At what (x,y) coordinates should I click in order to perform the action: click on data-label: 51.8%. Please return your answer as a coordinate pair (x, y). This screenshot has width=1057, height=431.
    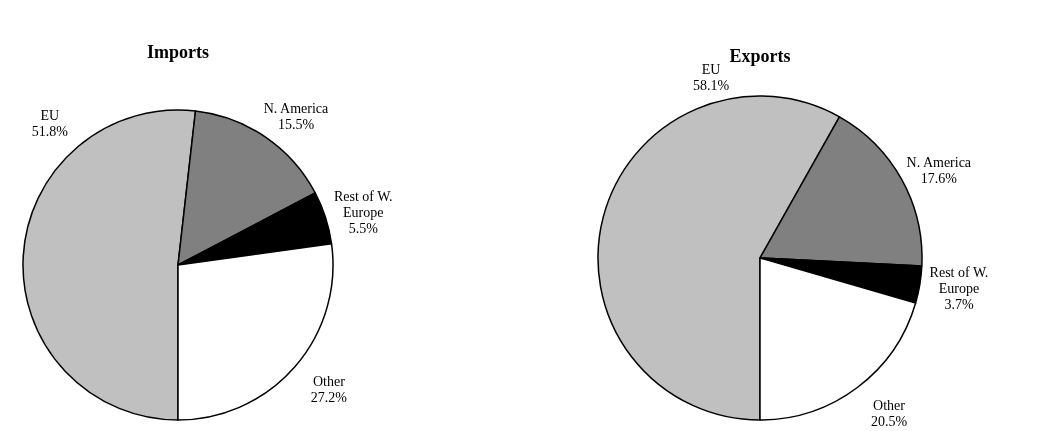
    Looking at the image, I should click on (50, 132).